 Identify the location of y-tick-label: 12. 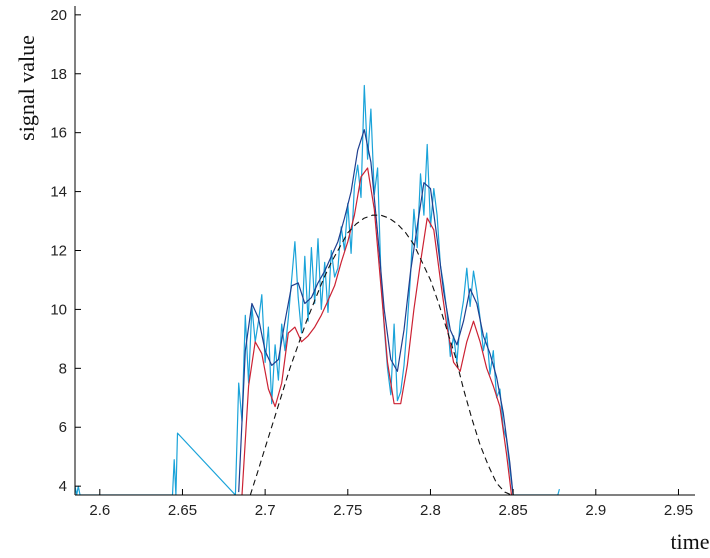
(58, 251).